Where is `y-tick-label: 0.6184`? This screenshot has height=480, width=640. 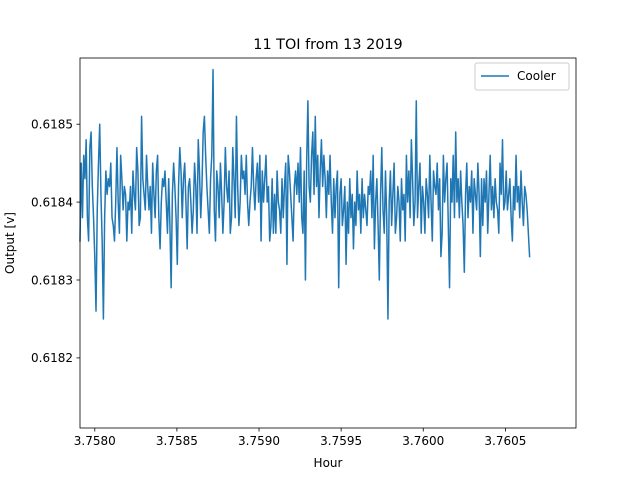 y-tick-label: 0.6184 is located at coordinates (52, 202).